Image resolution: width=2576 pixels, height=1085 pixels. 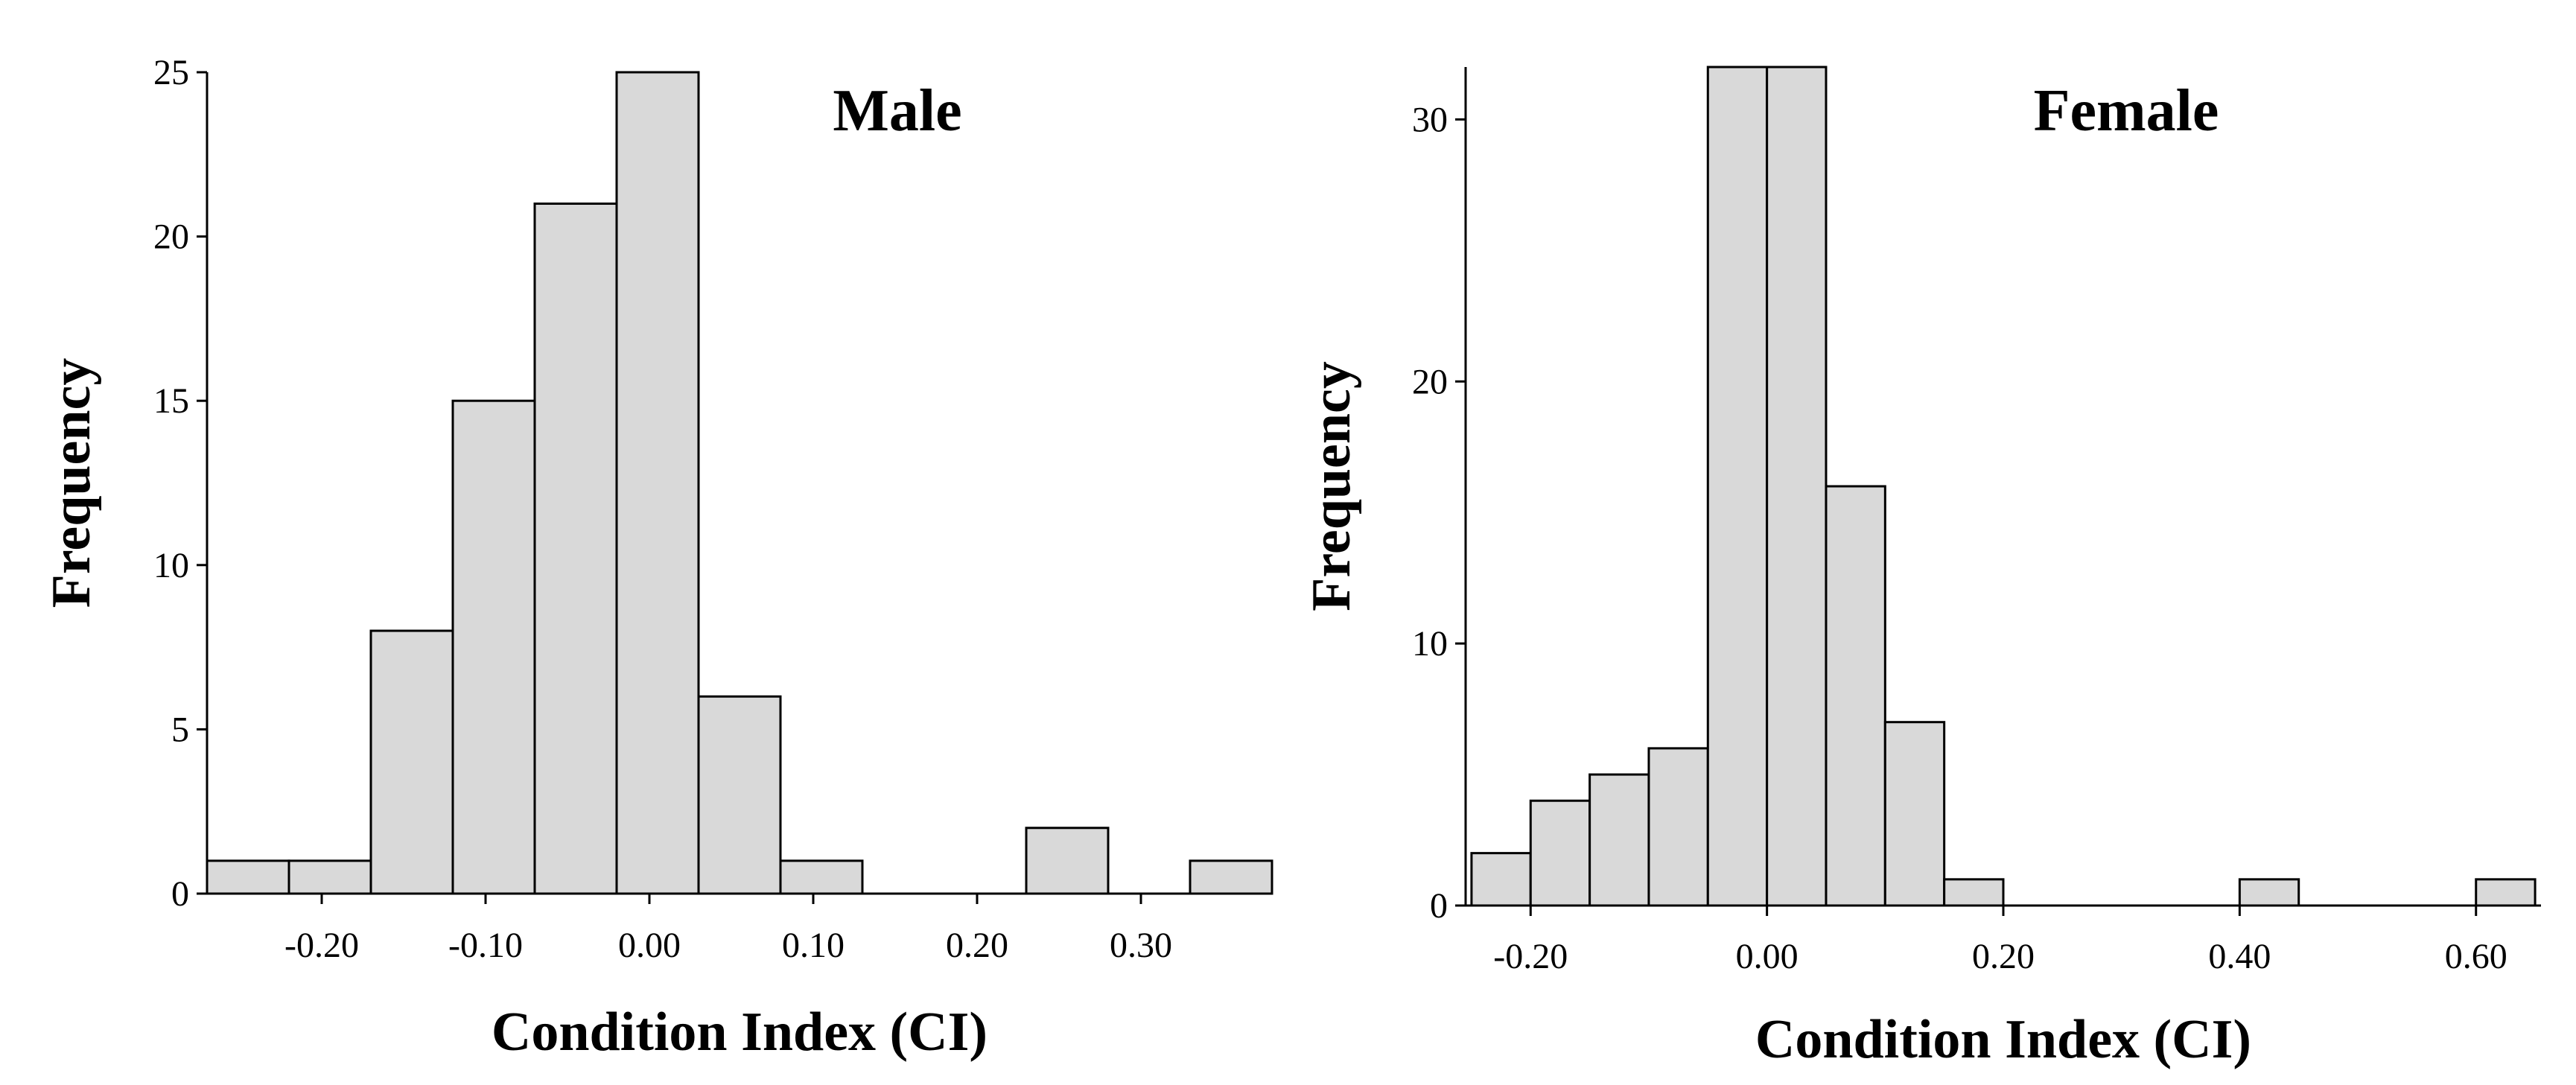 I want to click on male-y-tick-label: 20, so click(x=171, y=237).